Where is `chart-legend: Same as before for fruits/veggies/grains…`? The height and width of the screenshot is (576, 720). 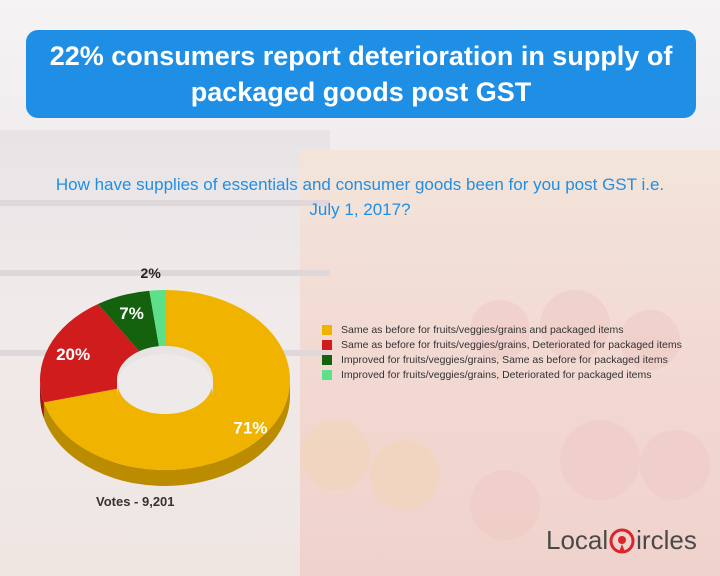 chart-legend: Same as before for fruits/veggies/grains… is located at coordinates (502, 352).